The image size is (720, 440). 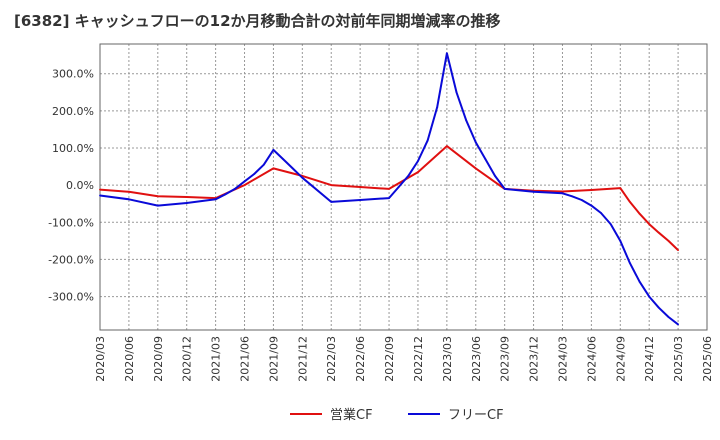 What do you see at coordinates (591, 359) in the screenshot?
I see `x-tick-label: 2024/06` at bounding box center [591, 359].